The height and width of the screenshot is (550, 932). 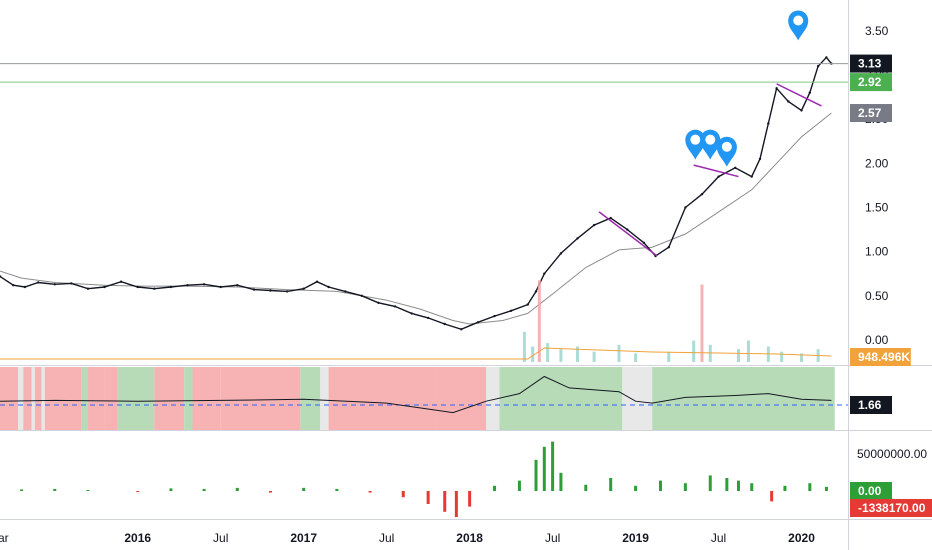 I want to click on volume-ma-line, so click(x=416, y=353).